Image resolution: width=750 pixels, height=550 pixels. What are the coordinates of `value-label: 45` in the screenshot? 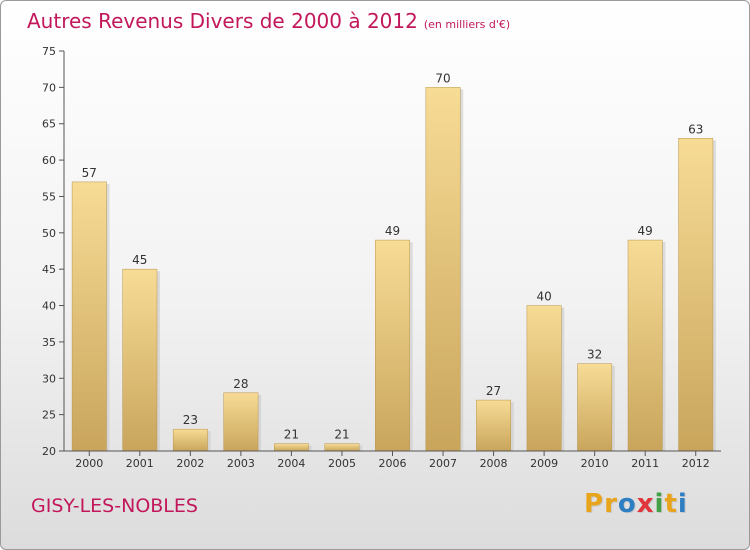 It's located at (139, 260).